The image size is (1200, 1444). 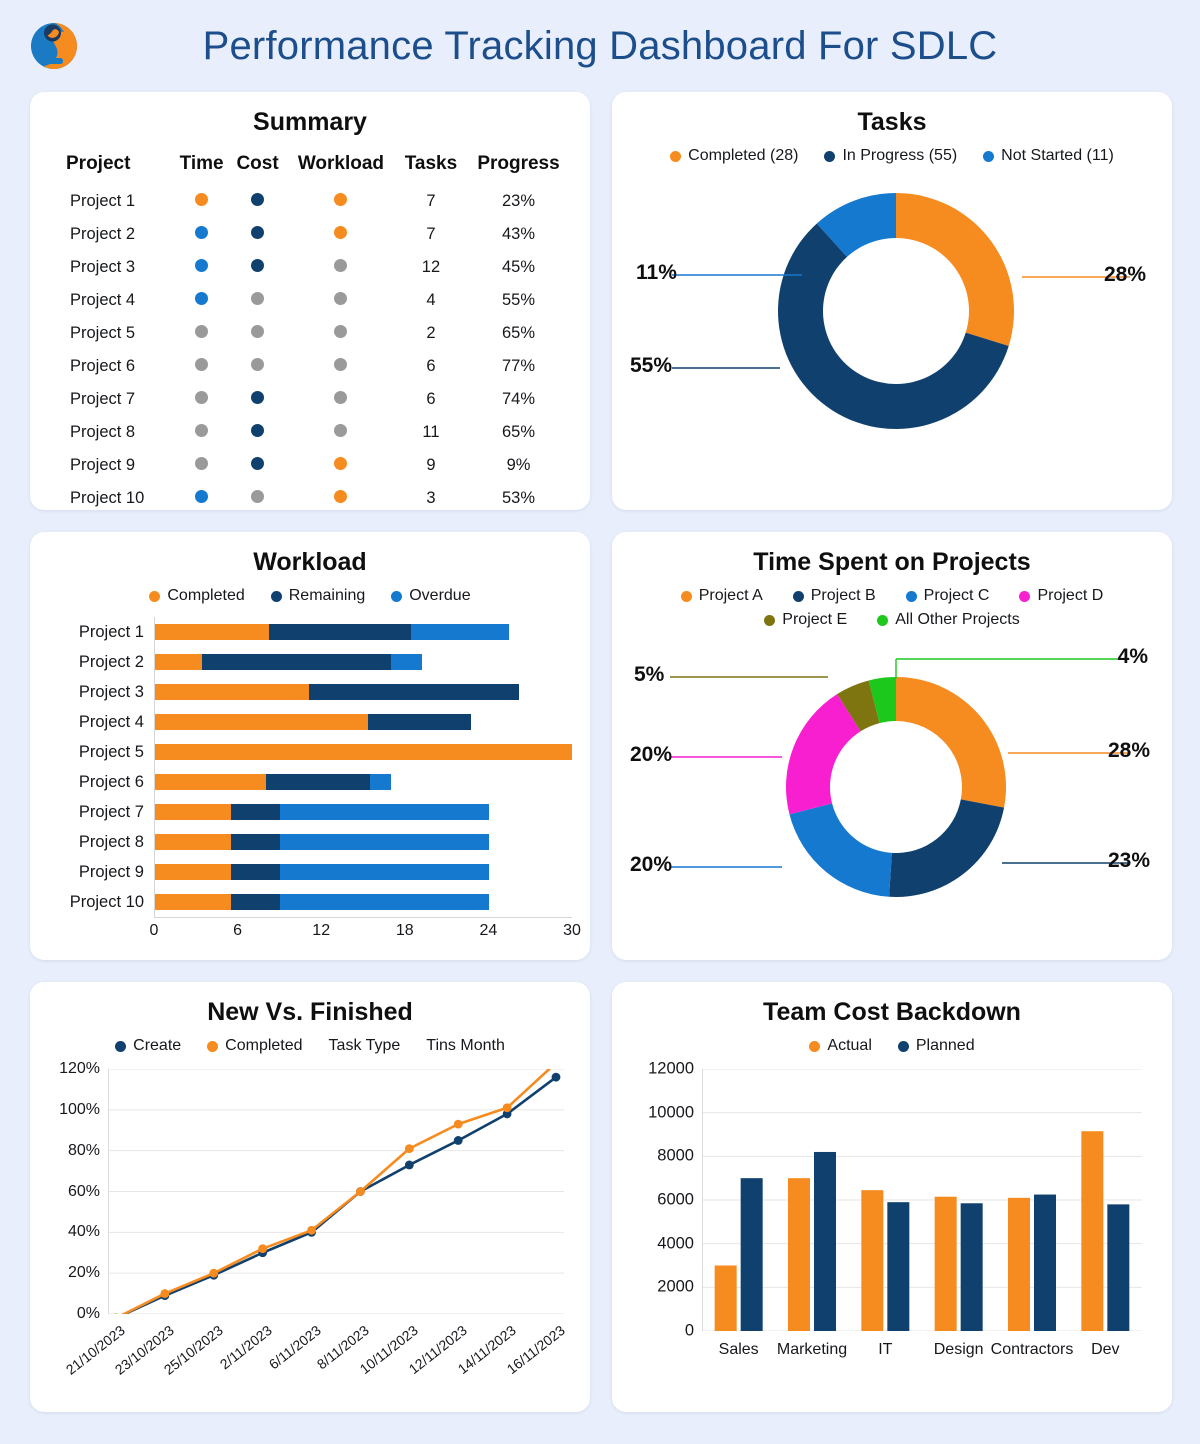 I want to click on table-row: Project 9 9 9%, so click(x=310, y=465).